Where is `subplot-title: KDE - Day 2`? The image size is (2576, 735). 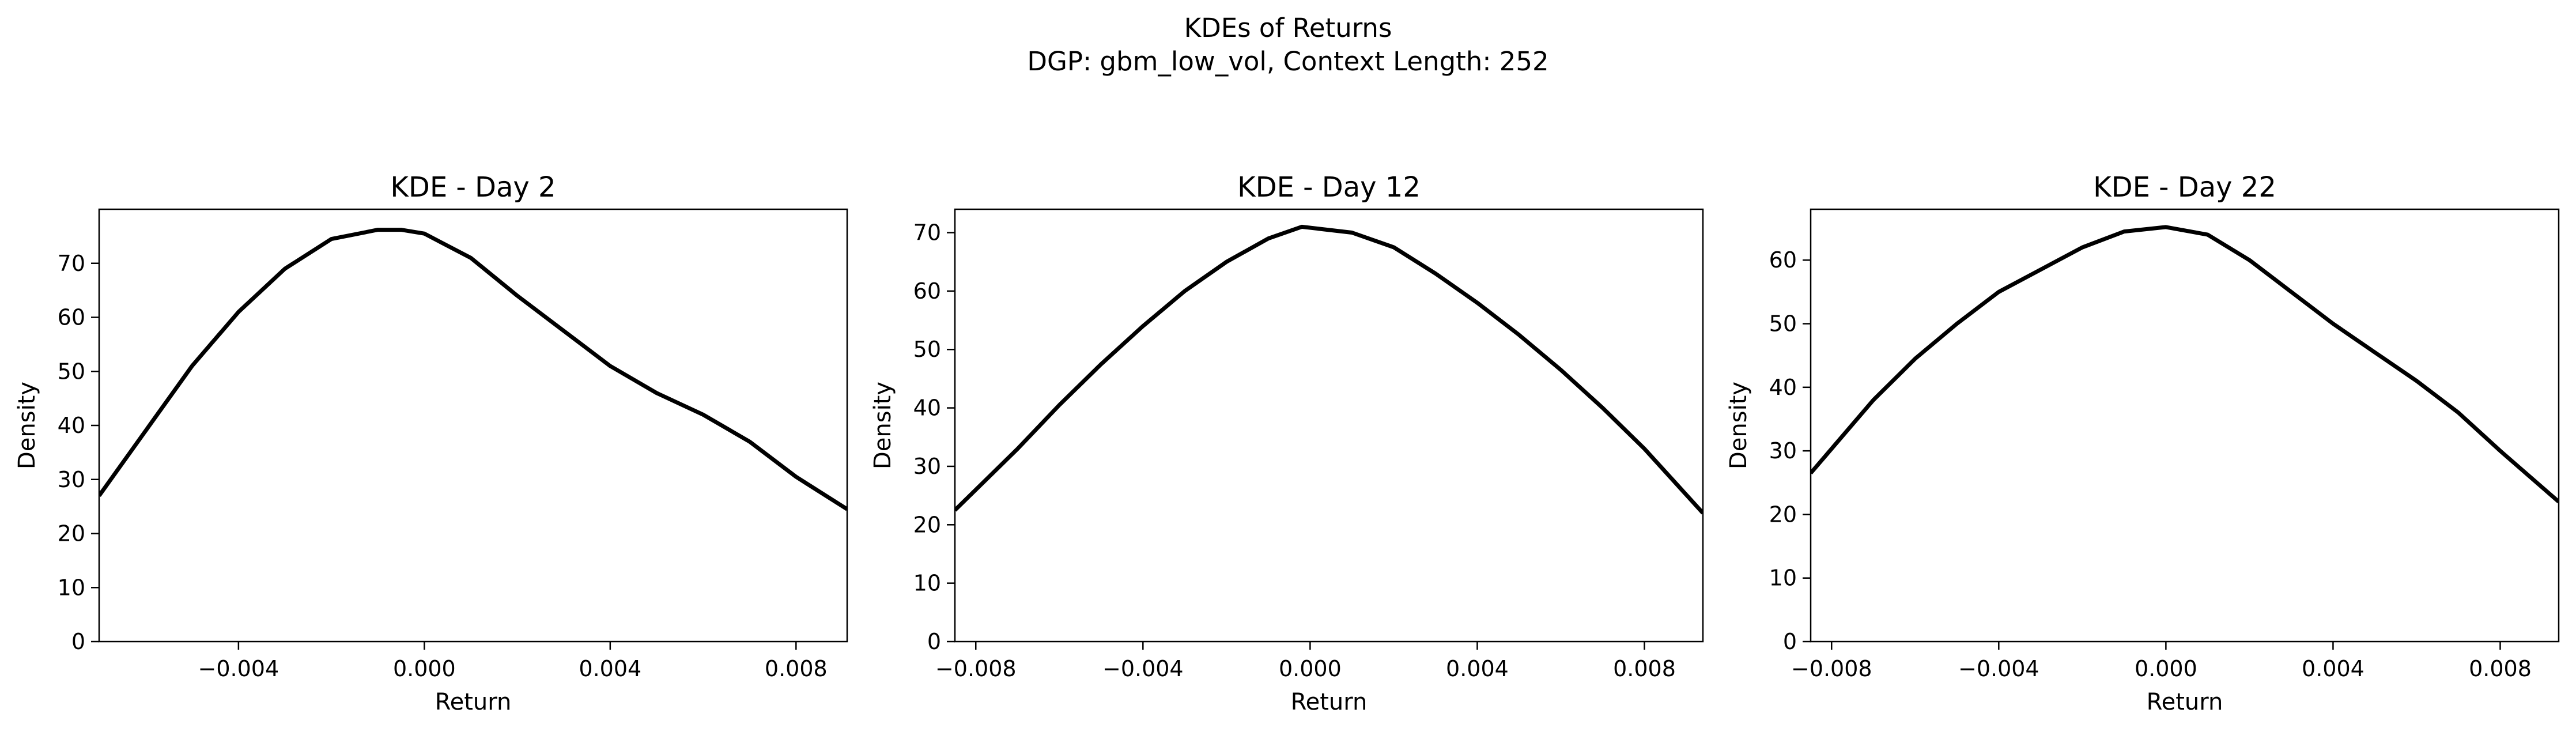
subplot-title: KDE - Day 2 is located at coordinates (473, 187).